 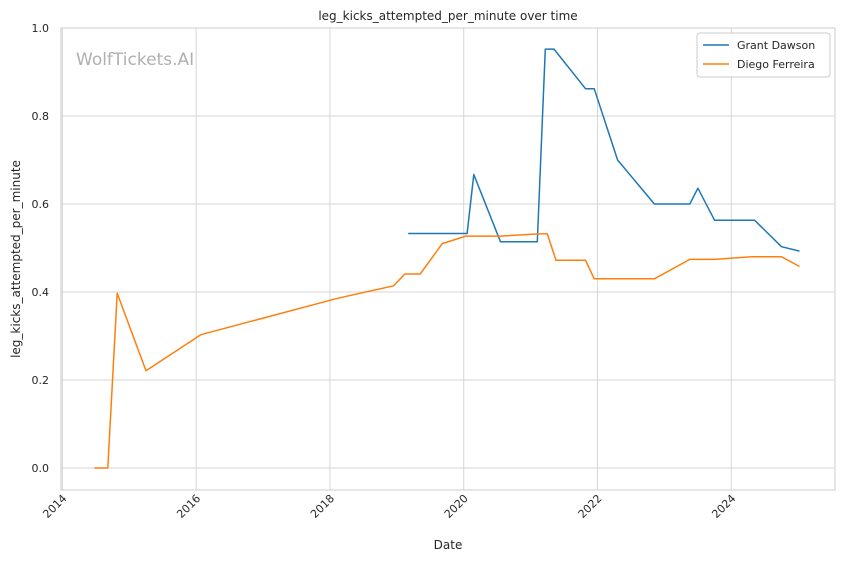 What do you see at coordinates (41, 116) in the screenshot?
I see `y-tick-label: 0.8` at bounding box center [41, 116].